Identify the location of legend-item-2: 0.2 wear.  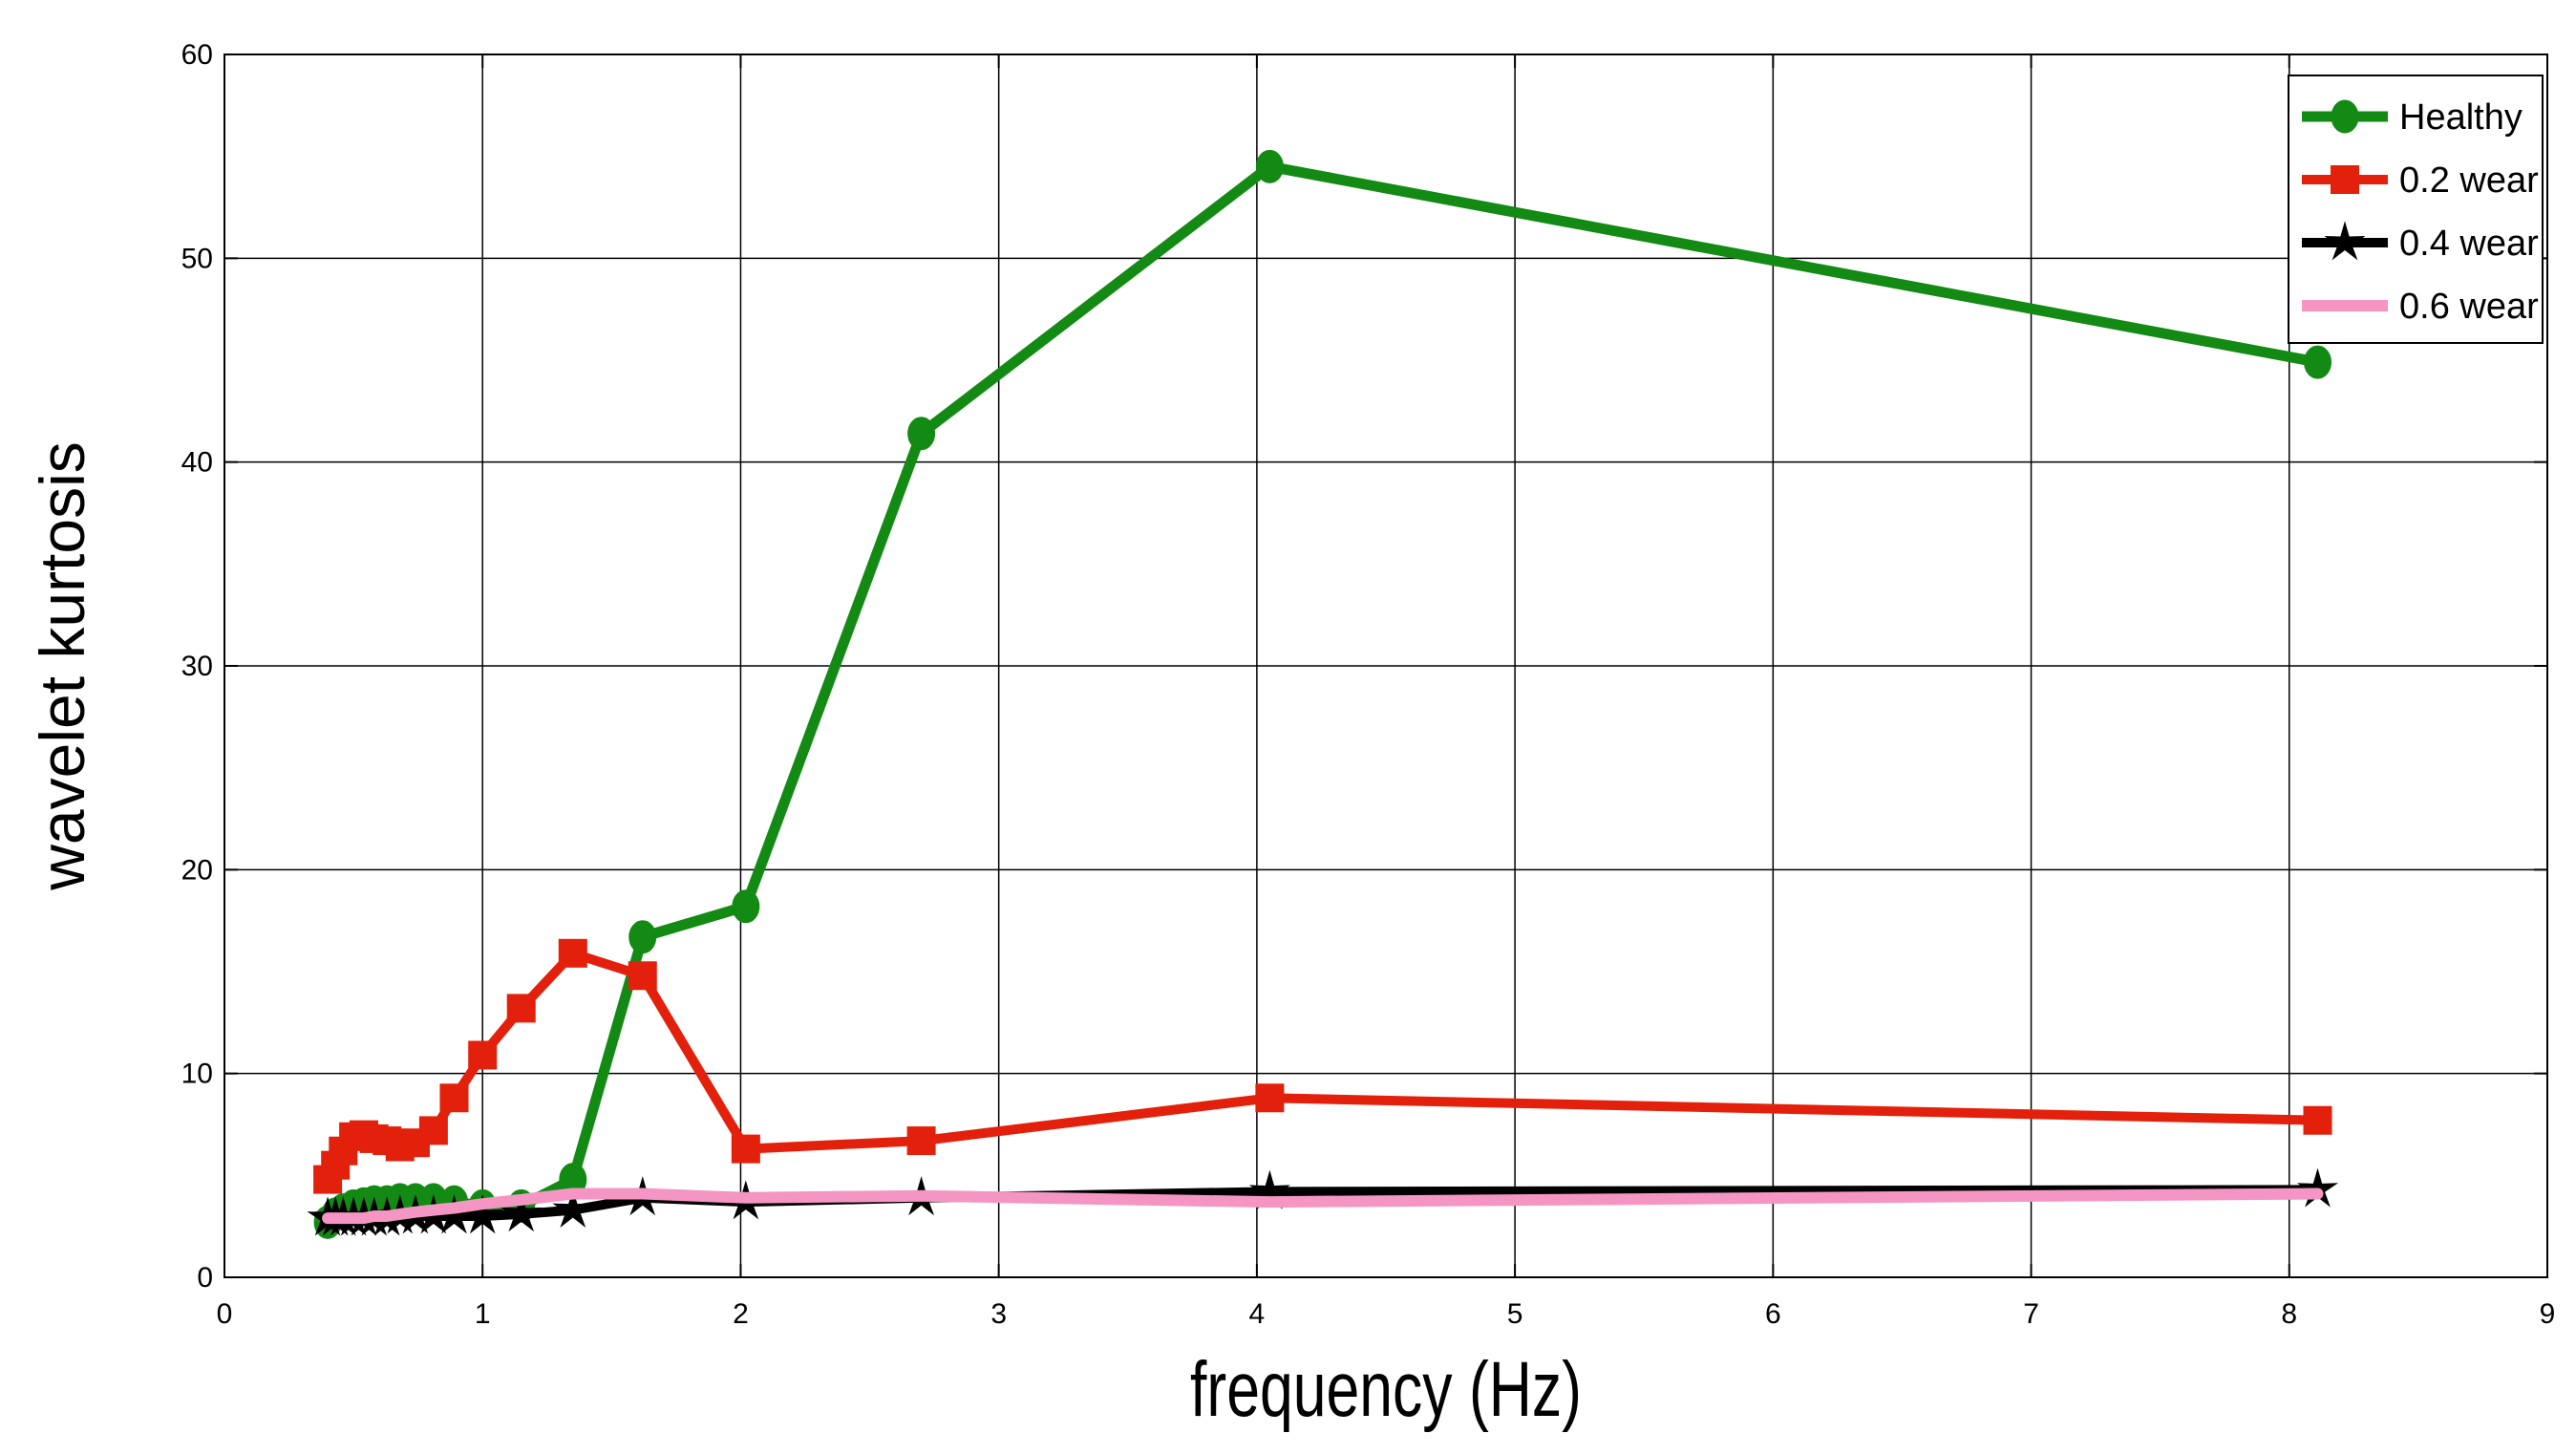
(2420, 181).